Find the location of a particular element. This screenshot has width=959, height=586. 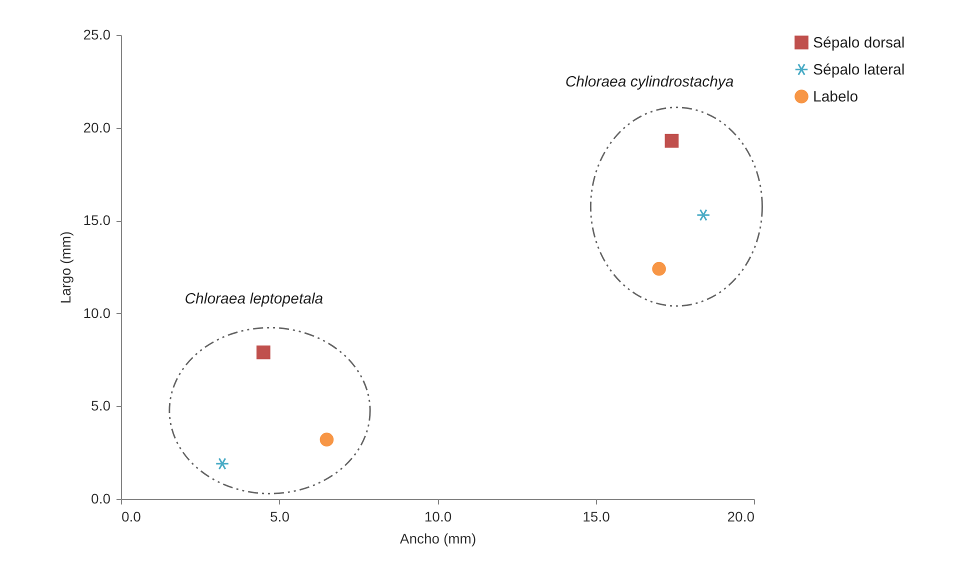

x-tick-label: 10.0 is located at coordinates (438, 516).